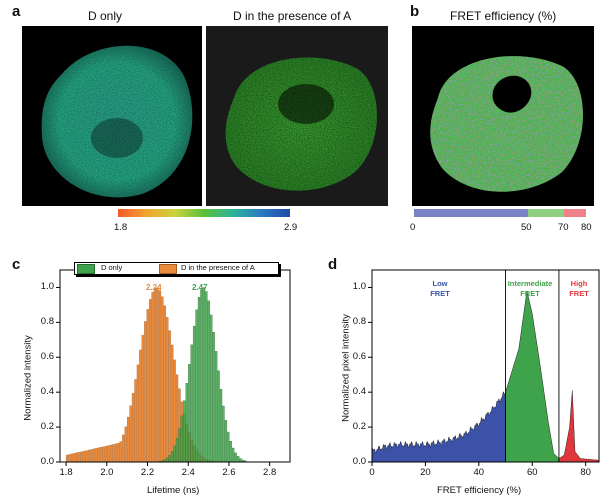 This screenshot has height=502, width=609. Describe the element at coordinates (200, 287) in the screenshot. I see `peak-label-green: 2.47` at that location.